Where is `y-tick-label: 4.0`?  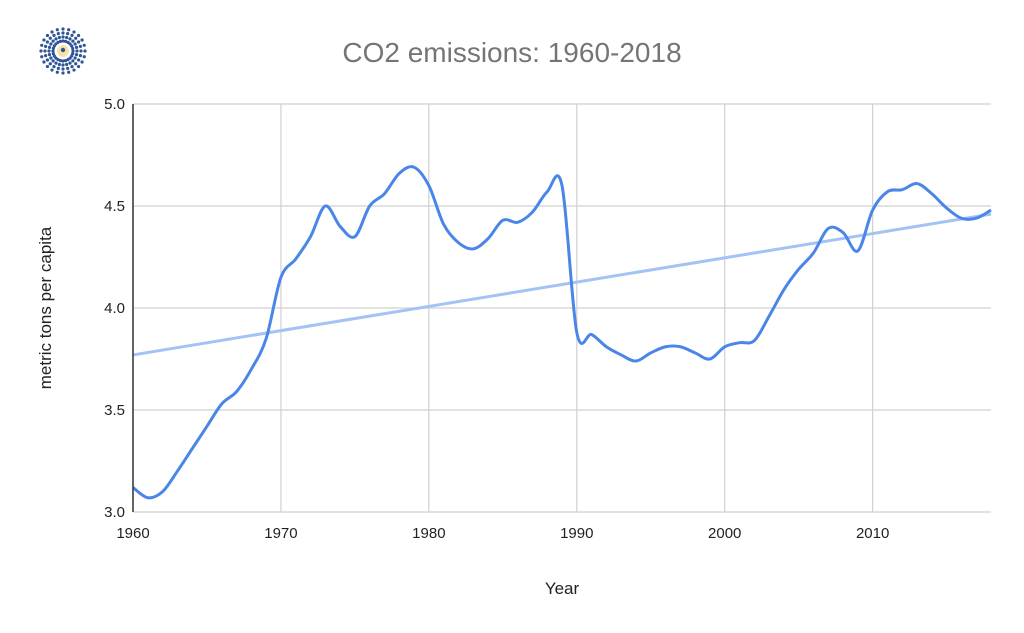 y-tick-label: 4.0 is located at coordinates (114, 308).